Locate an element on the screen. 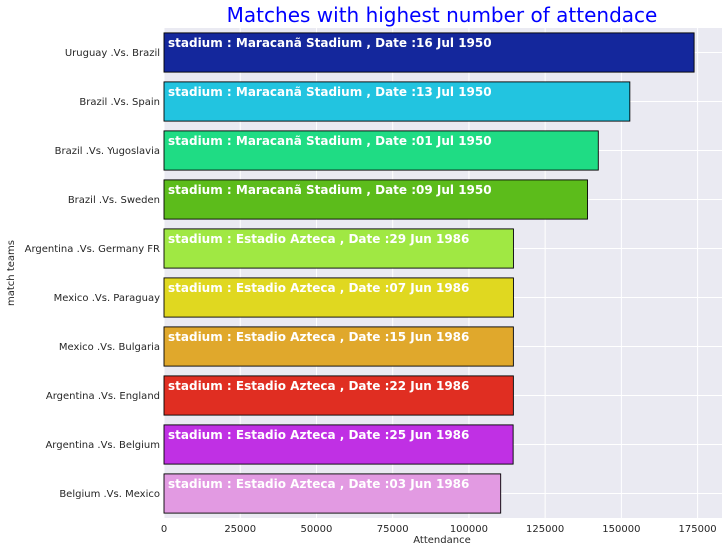  y-axis-label: match teams is located at coordinates (11, 273).